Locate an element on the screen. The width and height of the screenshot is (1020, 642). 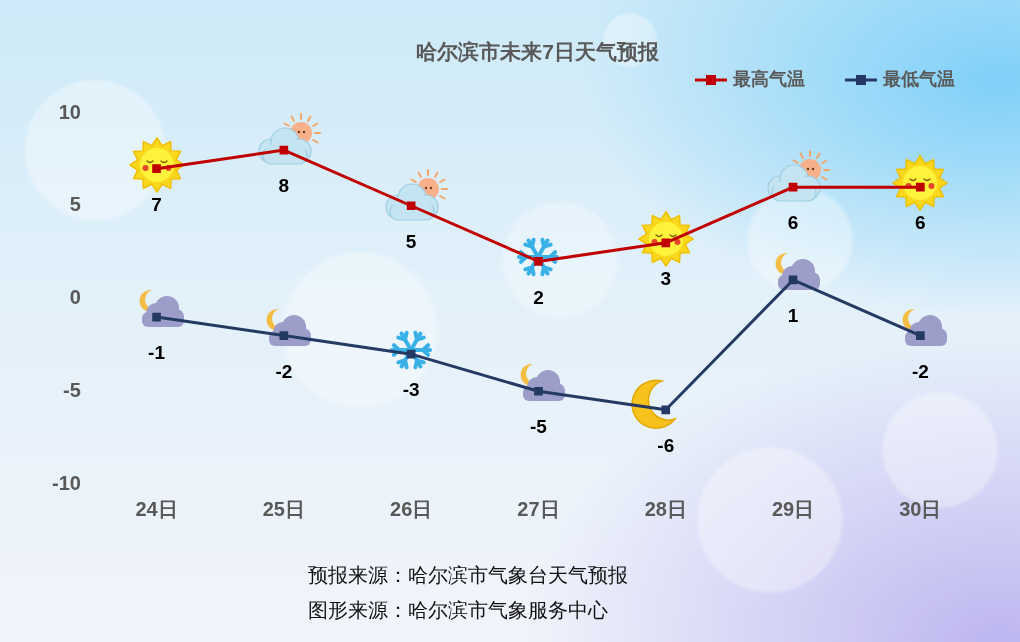
x-tick-label: 29日 is located at coordinates (793, 508).